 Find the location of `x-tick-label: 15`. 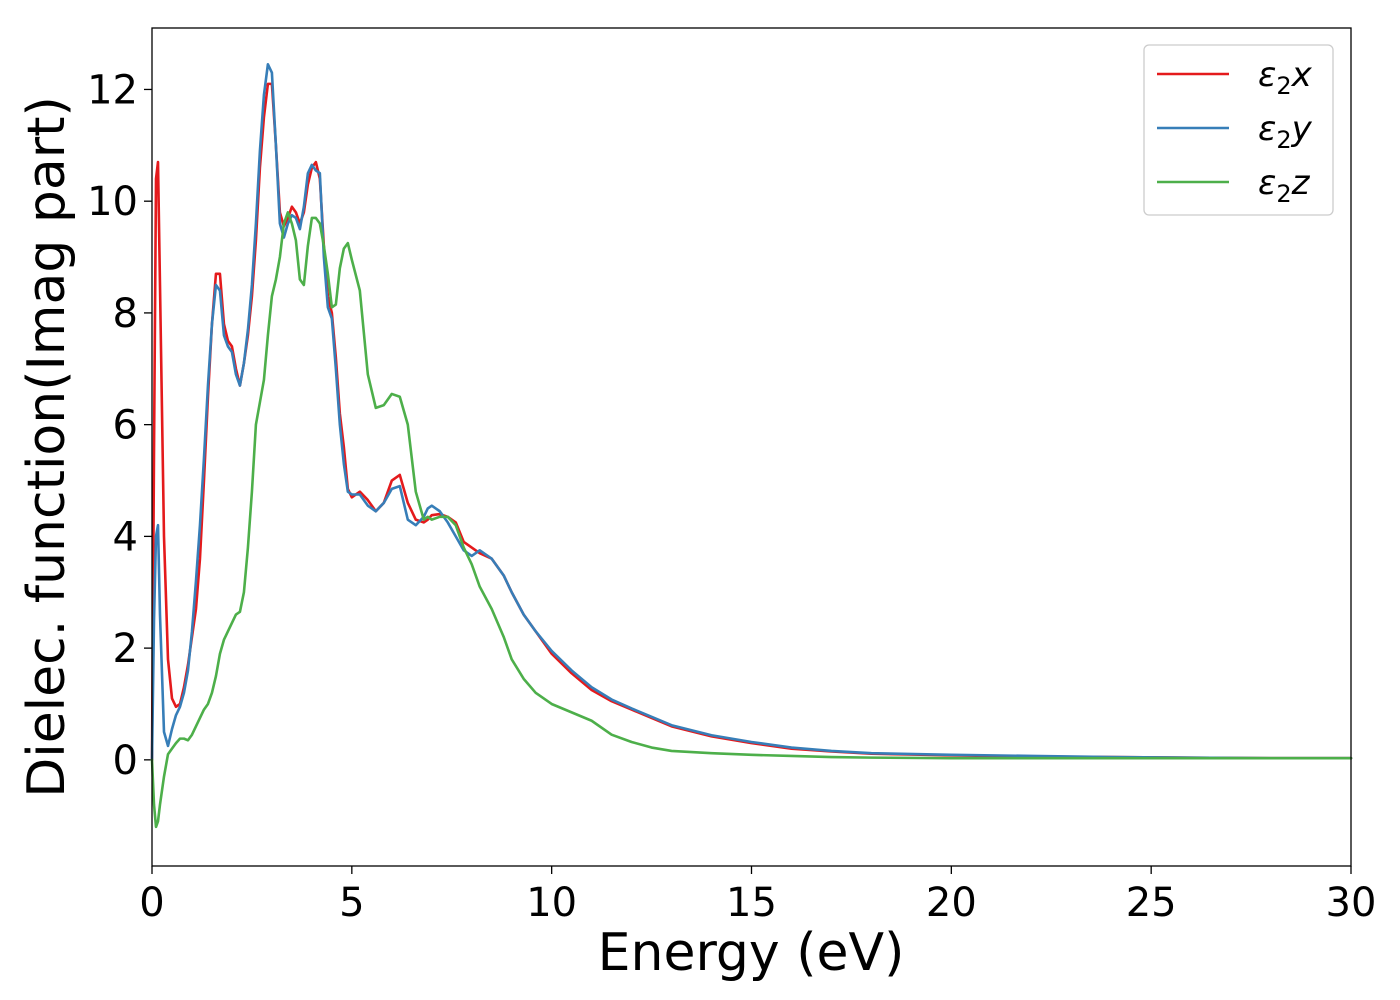

x-tick-label: 15 is located at coordinates (751, 903).